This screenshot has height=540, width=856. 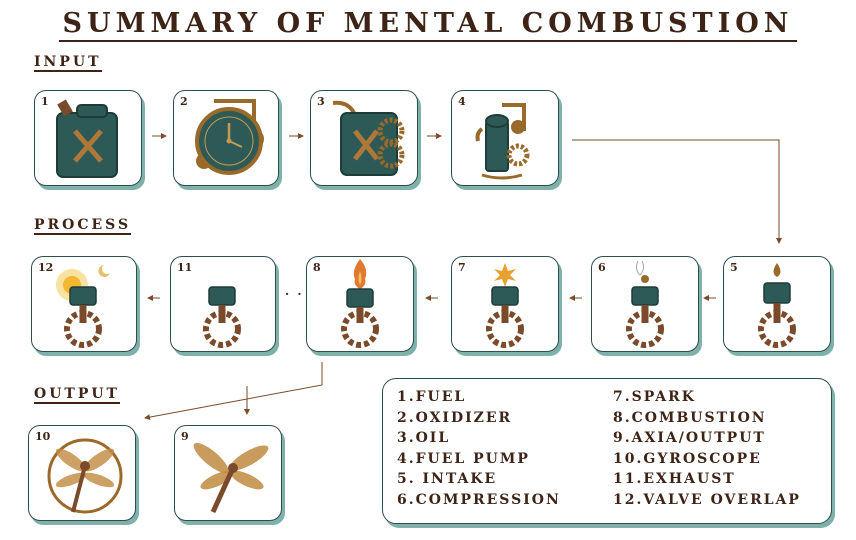 What do you see at coordinates (229, 137) in the screenshot?
I see `steampunk-clock-icon` at bounding box center [229, 137].